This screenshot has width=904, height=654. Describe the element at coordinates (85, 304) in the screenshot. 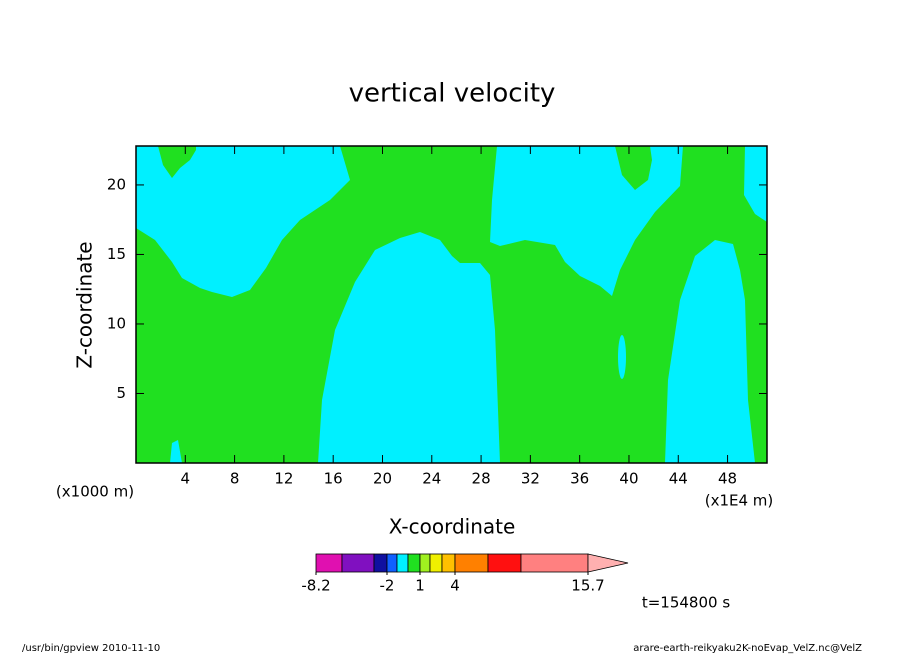

I see `y-axis-label: Z-coordinate` at that location.